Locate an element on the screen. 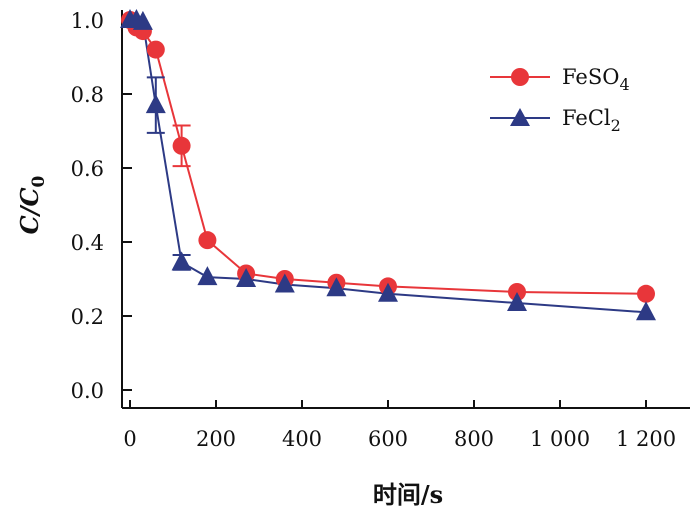 The image size is (700, 514). legend: FeSO4 FeCl2 is located at coordinates (560, 100).